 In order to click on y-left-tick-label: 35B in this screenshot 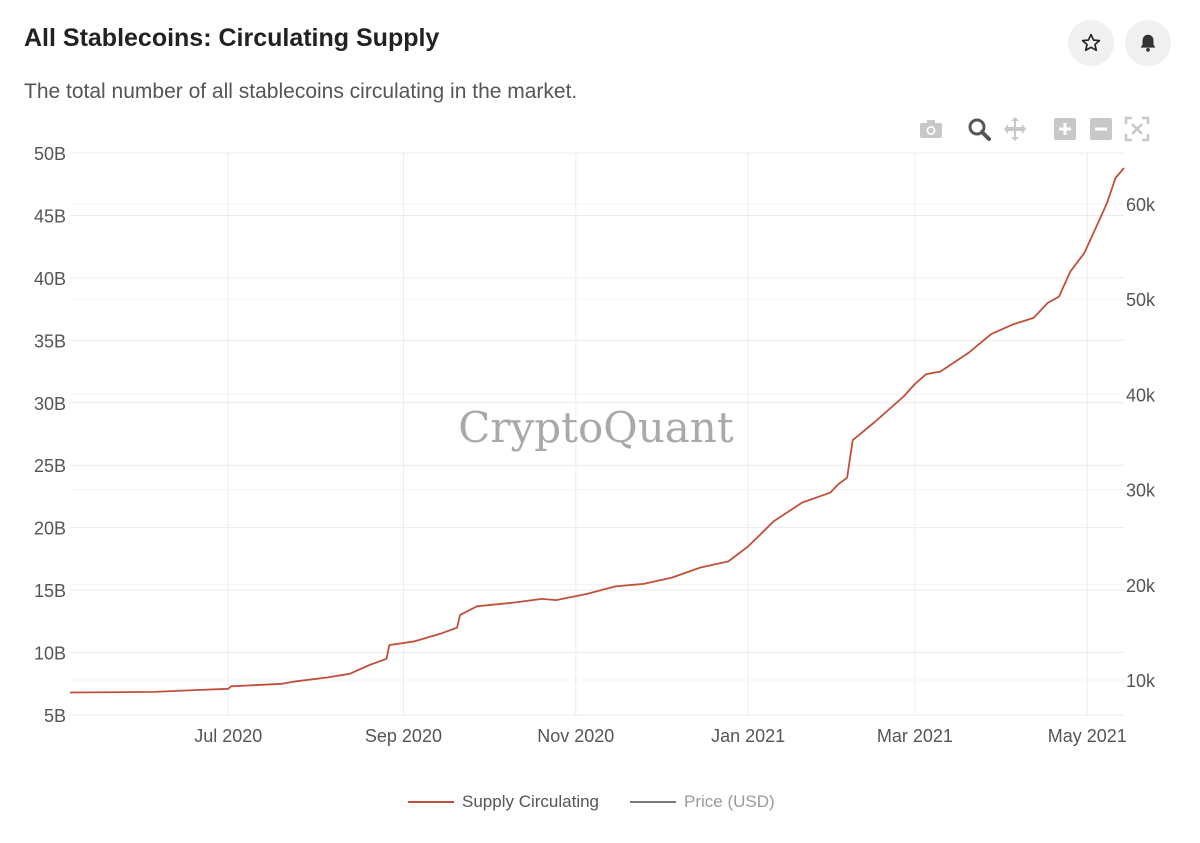, I will do `click(50, 341)`.